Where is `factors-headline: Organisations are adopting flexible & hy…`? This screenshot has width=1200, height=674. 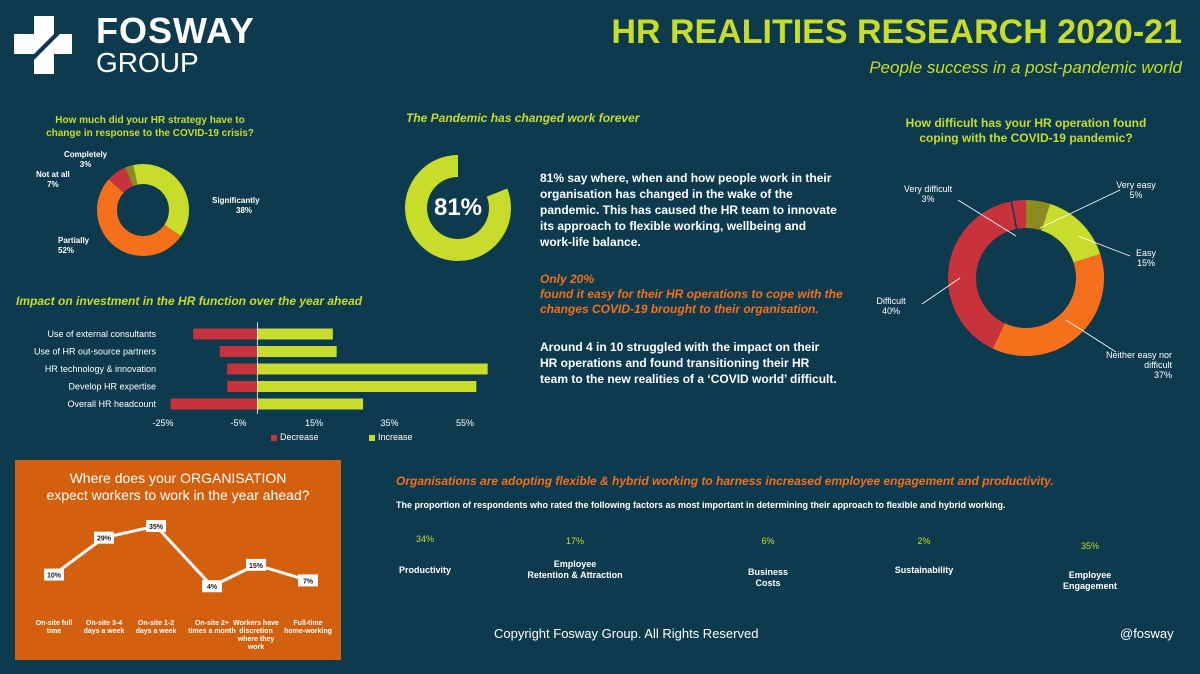
factors-headline: Organisations are adopting flexible & hy… is located at coordinates (725, 481).